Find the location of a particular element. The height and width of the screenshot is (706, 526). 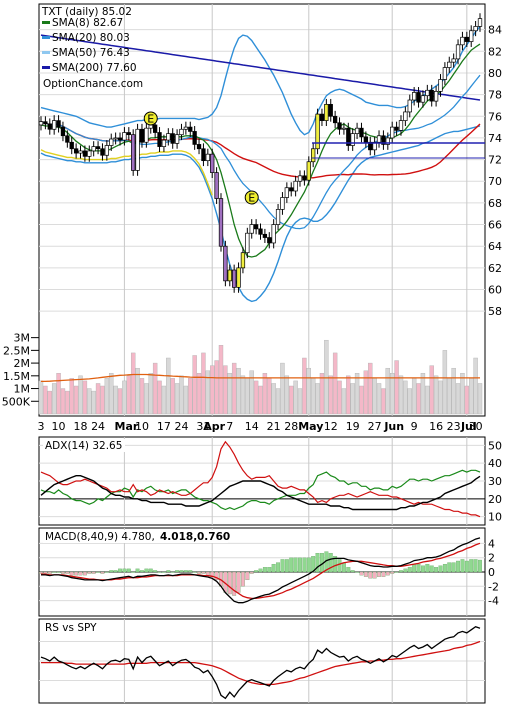

adx-tick-label: 40 is located at coordinates (495, 463).